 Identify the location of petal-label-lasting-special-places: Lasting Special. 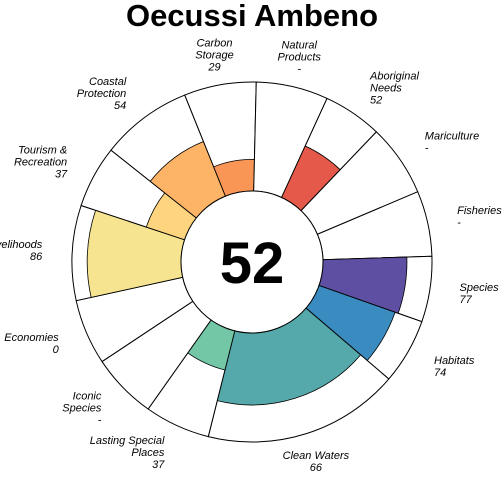
(127, 441).